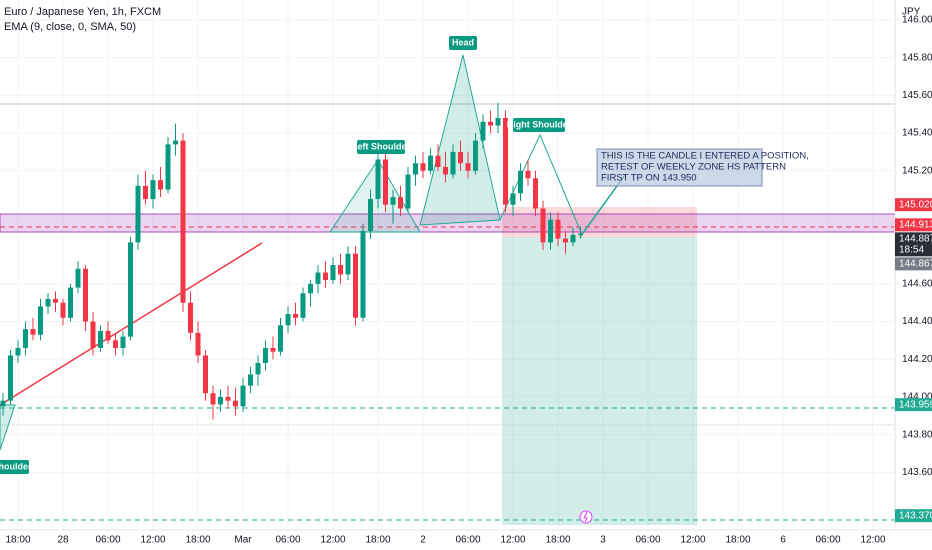  Describe the element at coordinates (243, 540) in the screenshot. I see `x-tick-label: Mar` at that location.